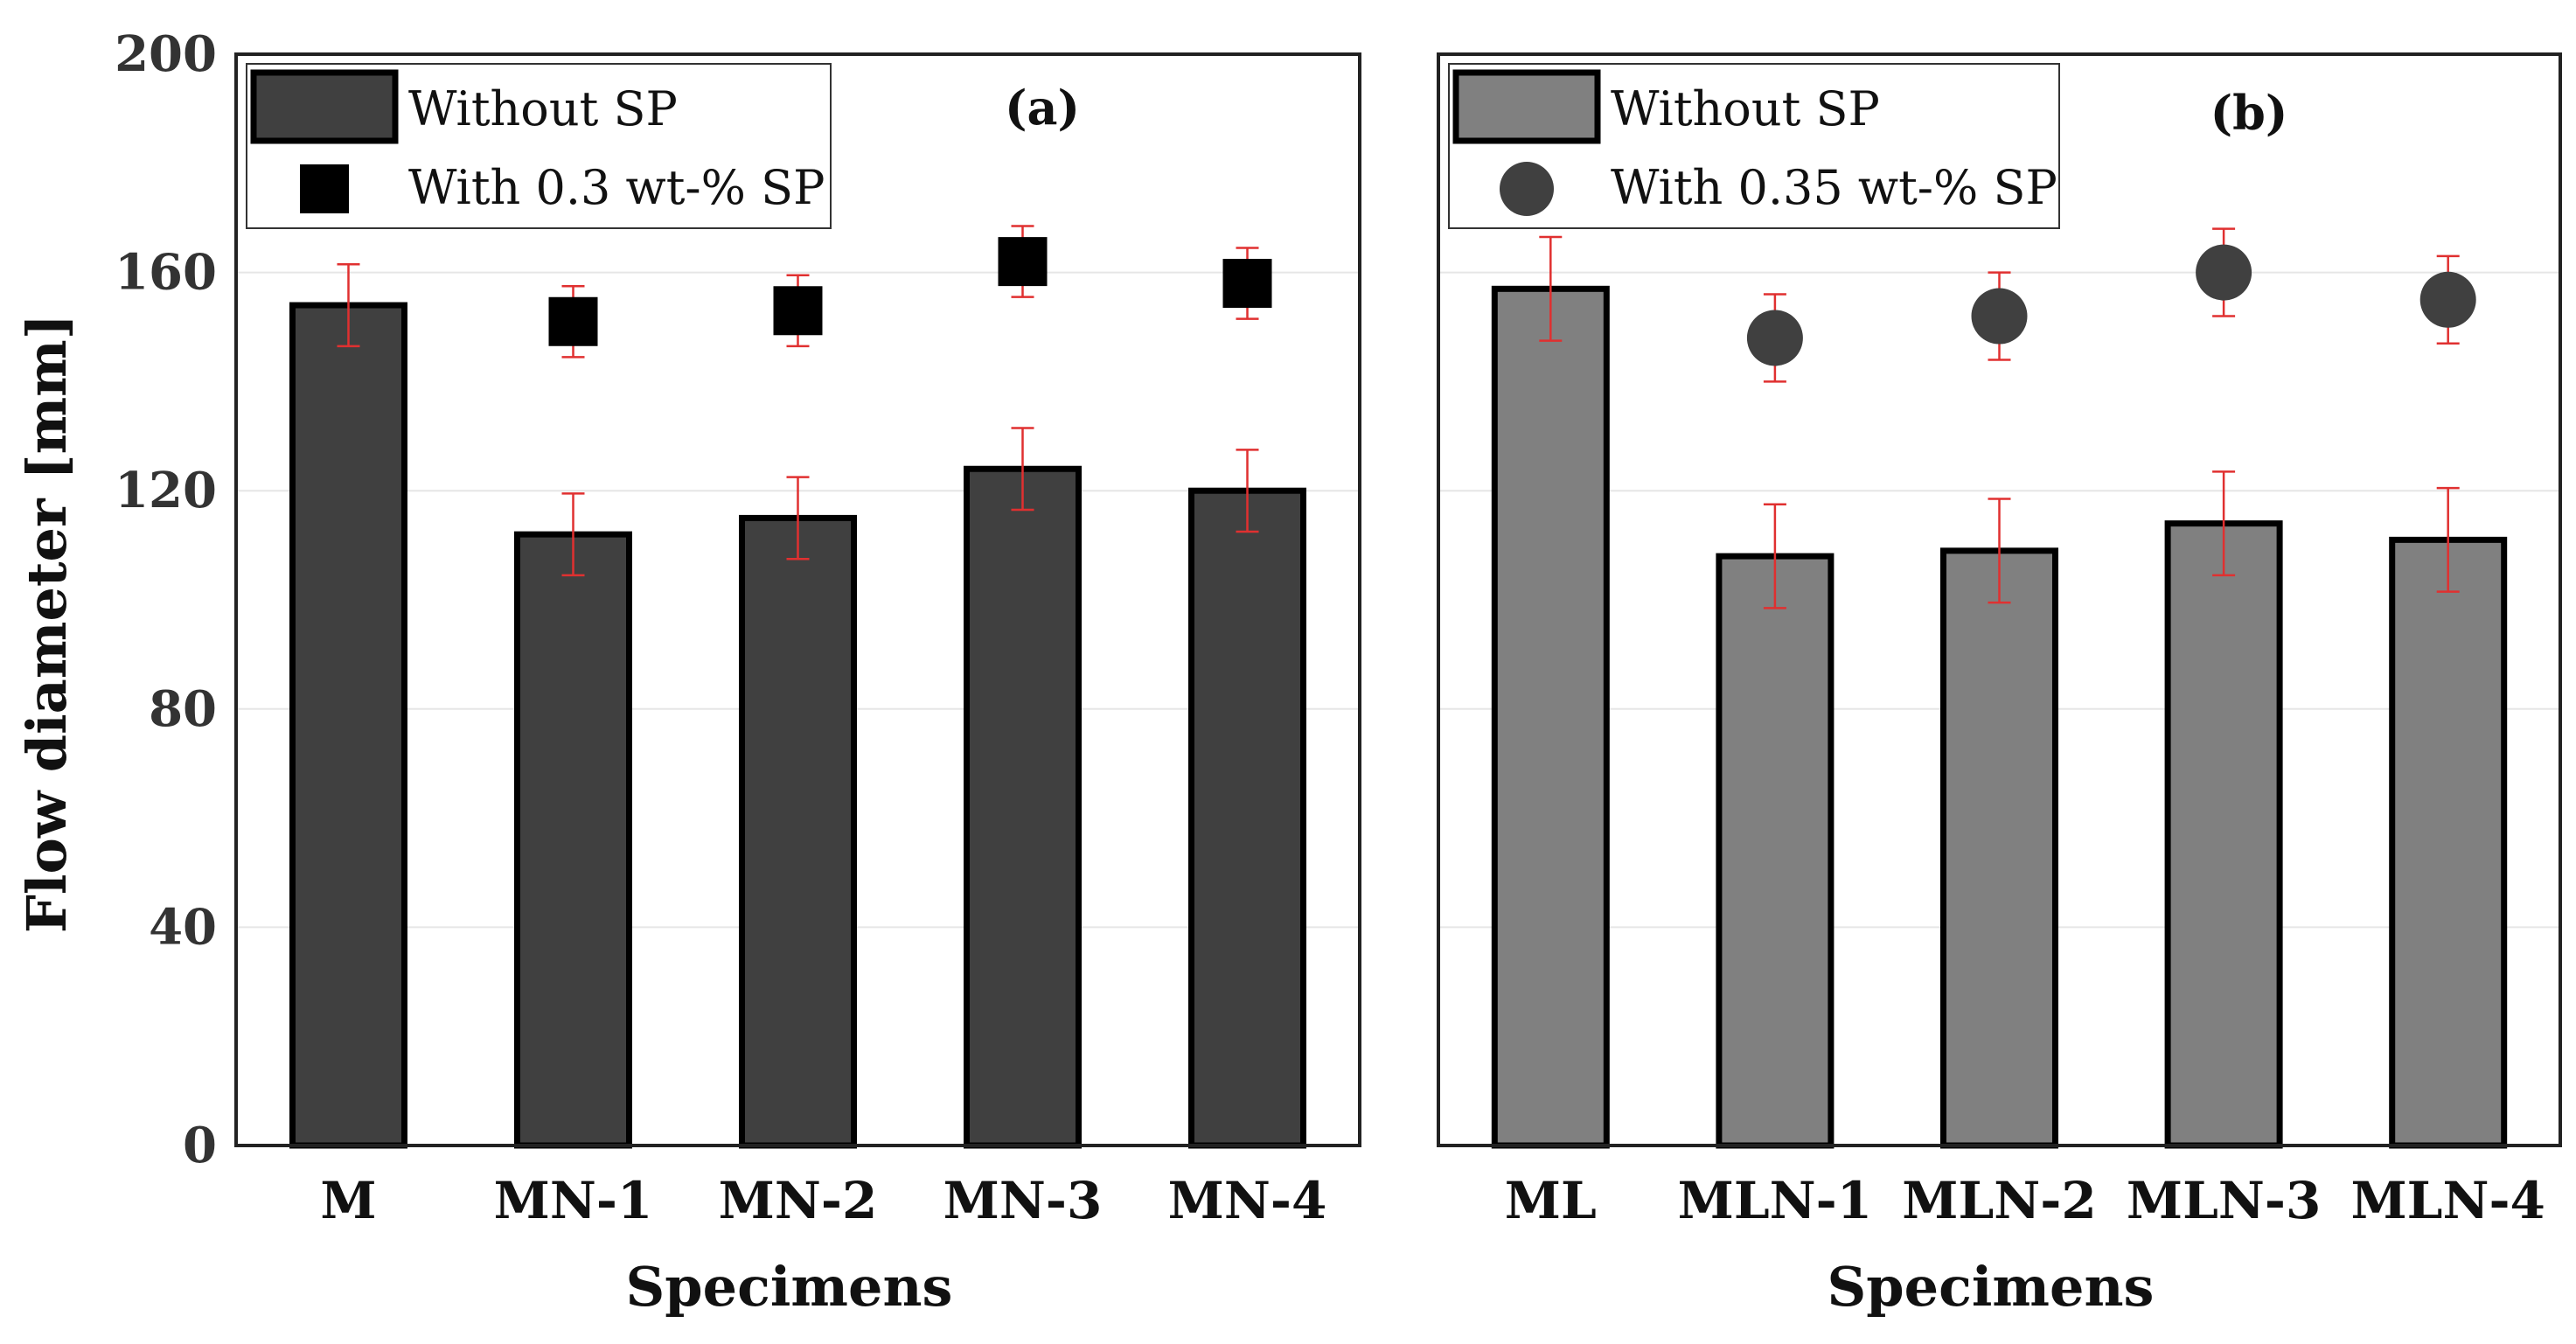  I want to click on panel-label: (a), so click(1042, 108).